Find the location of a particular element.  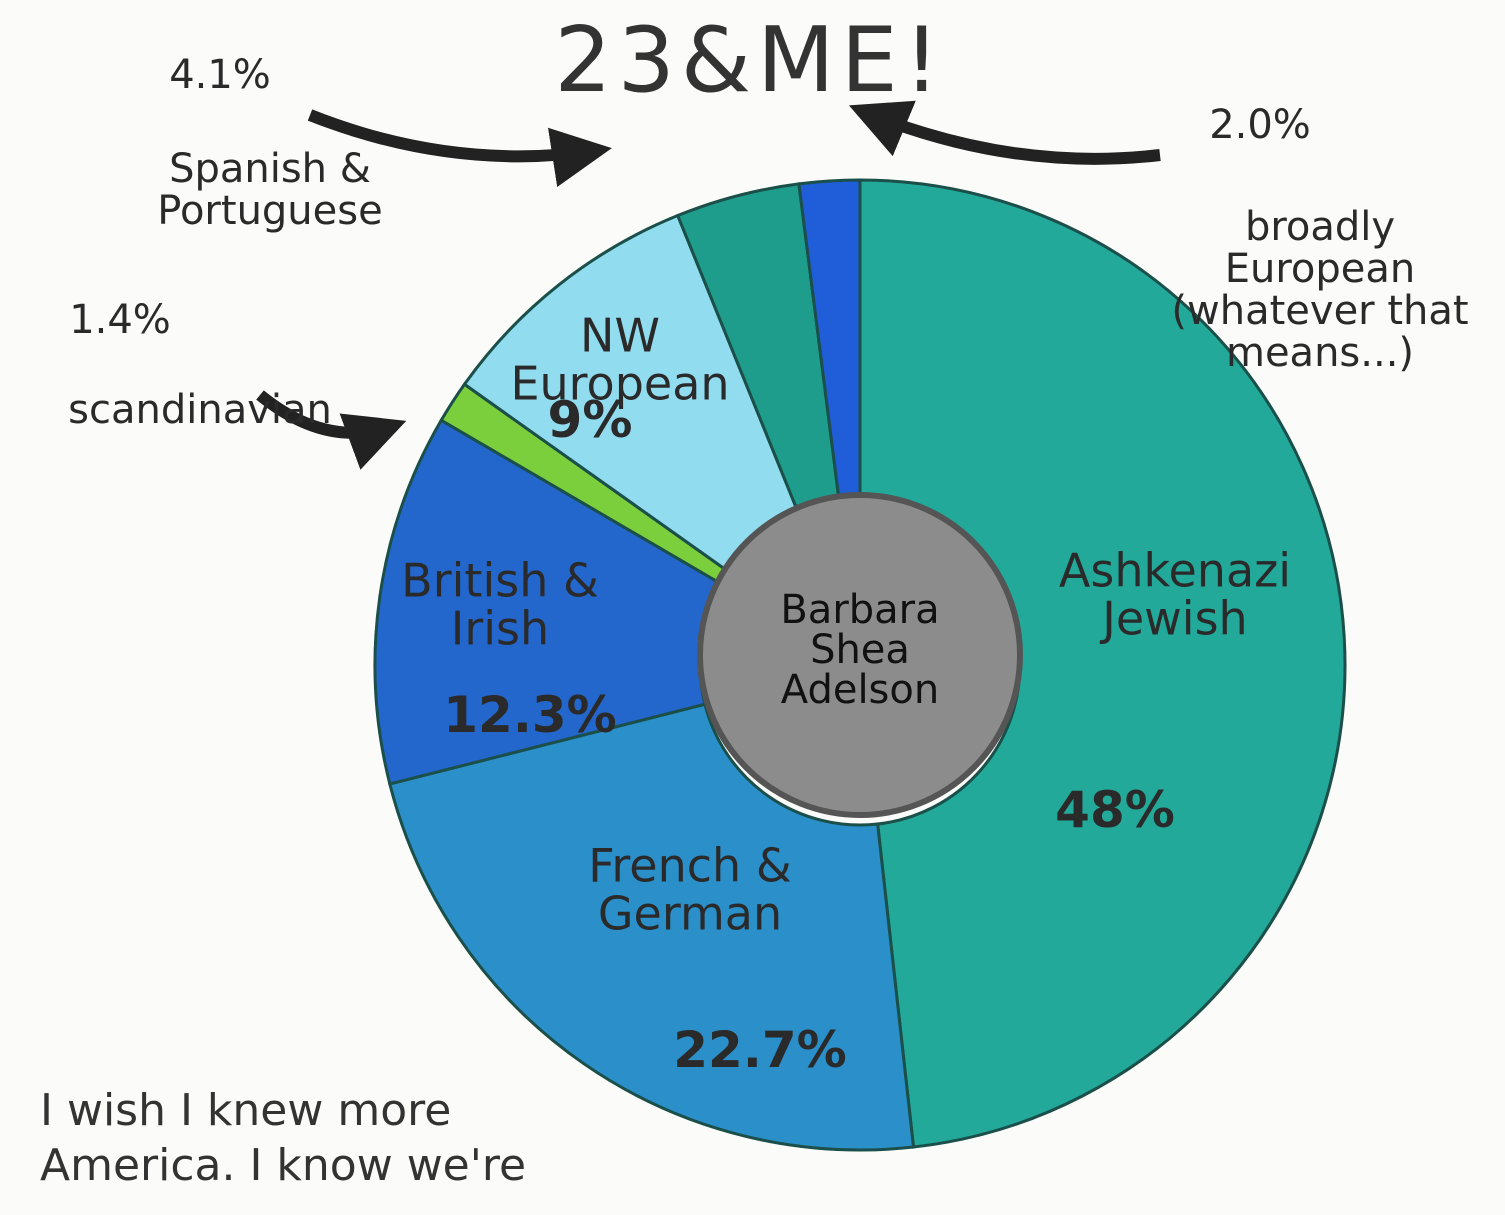

pie-slice is located at coordinates (651, 927).